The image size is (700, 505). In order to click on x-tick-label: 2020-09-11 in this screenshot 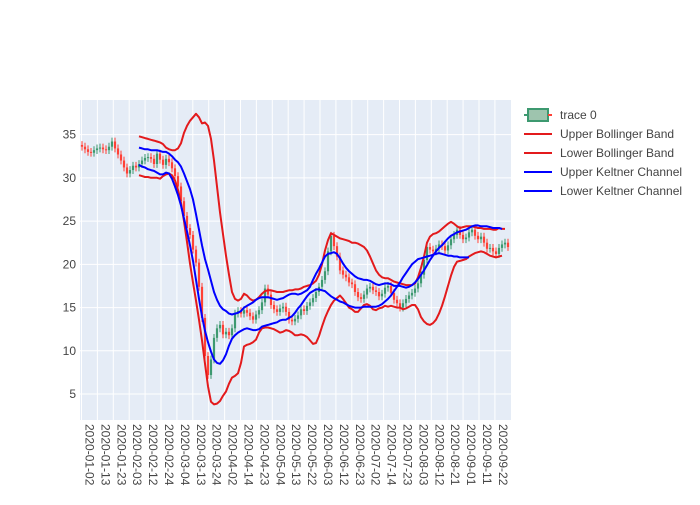, I will do `click(487, 454)`.